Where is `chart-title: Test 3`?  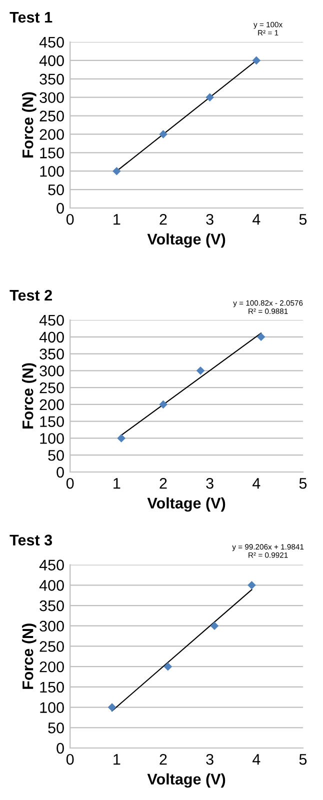
chart-title: Test 3 is located at coordinates (31, 540).